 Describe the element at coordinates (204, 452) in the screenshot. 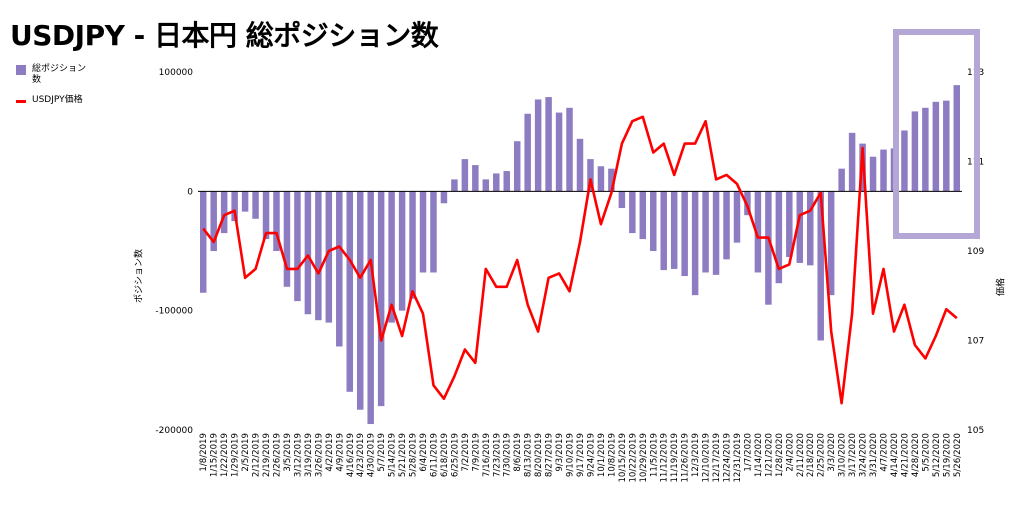

I see `x-tick-label: 1/8/2019` at that location.